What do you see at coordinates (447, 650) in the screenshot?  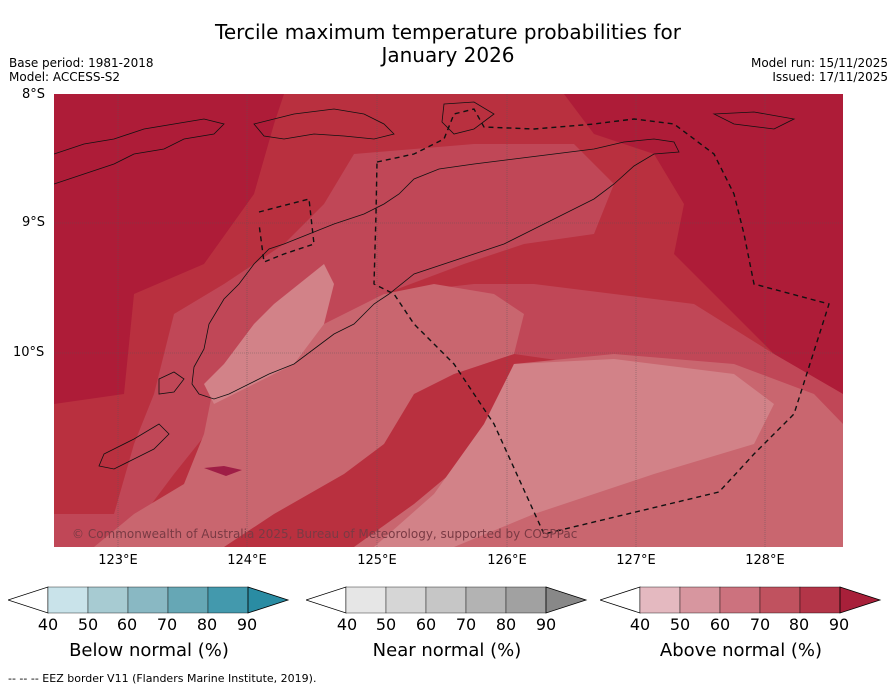 I see `near-normal-label: Near normal (%)` at bounding box center [447, 650].